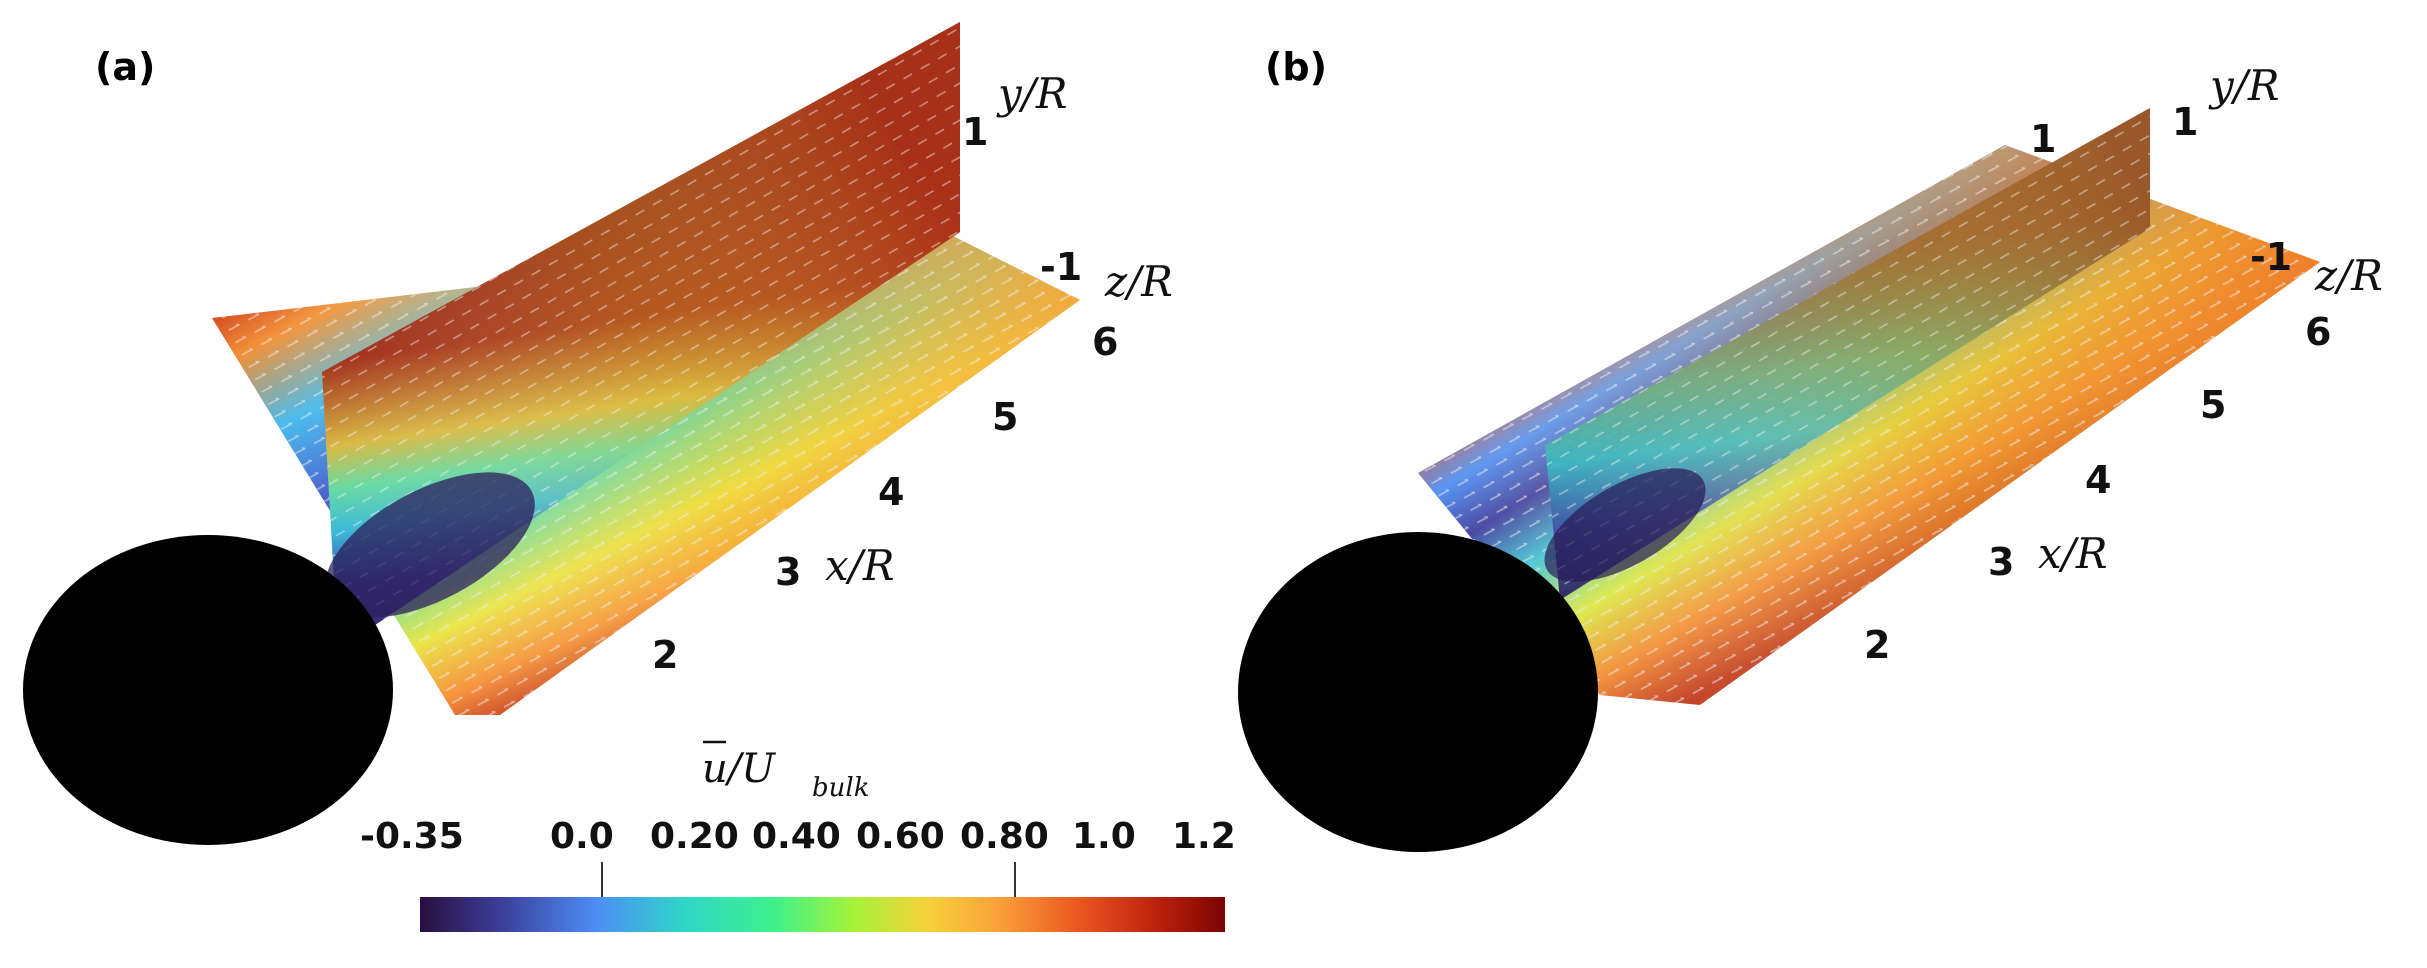  Describe the element at coordinates (665, 655) in the screenshot. I see `panel-a-x-tick-2: 2` at that location.